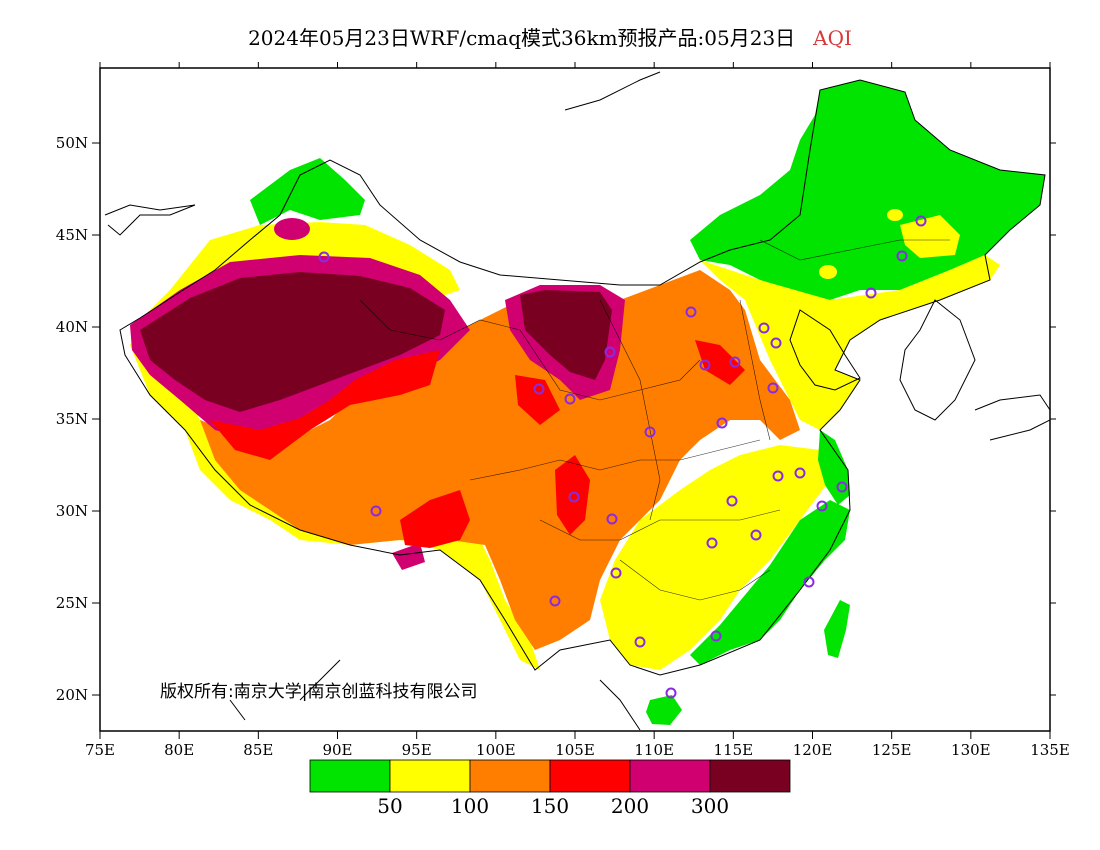  What do you see at coordinates (258, 750) in the screenshot?
I see `x-tick-label: 85E` at bounding box center [258, 750].